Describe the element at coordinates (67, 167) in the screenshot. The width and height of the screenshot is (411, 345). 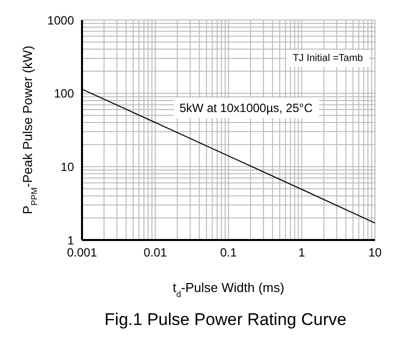
I see `y-tick-label: 10` at that location.